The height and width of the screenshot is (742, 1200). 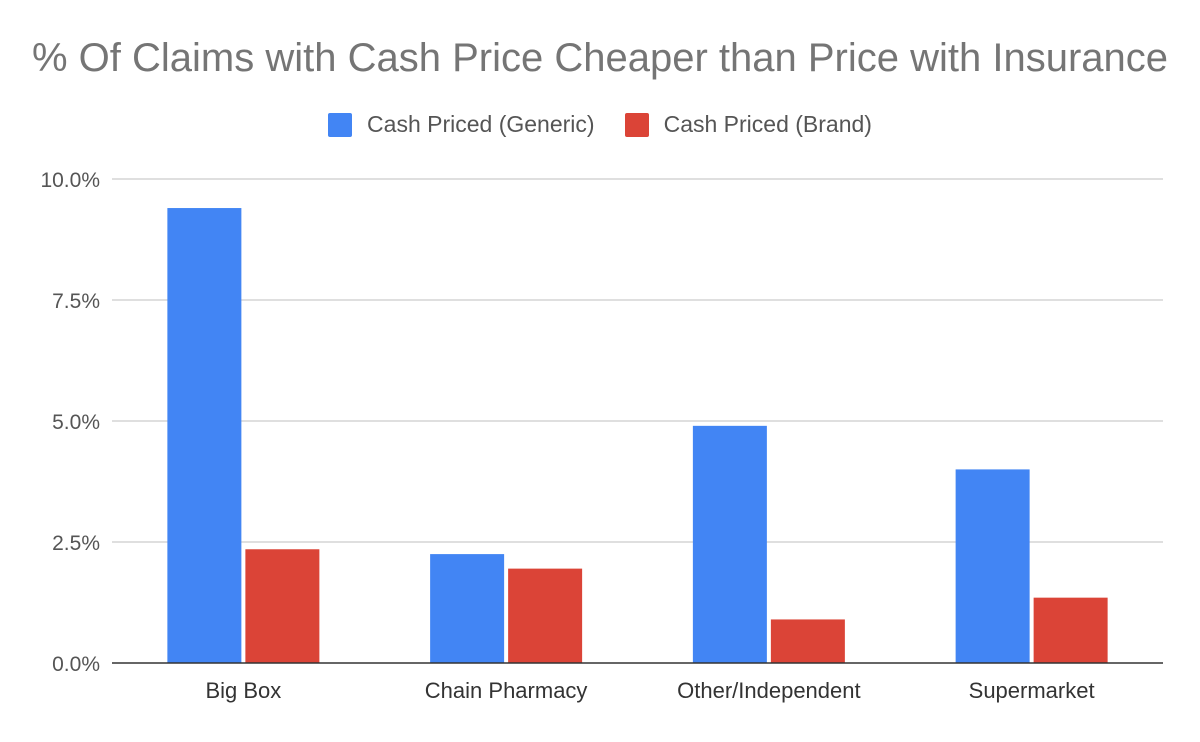 What do you see at coordinates (729, 544) in the screenshot?
I see `bar-other-independent-generic: Cash Priced (Generic): 4.9%` at bounding box center [729, 544].